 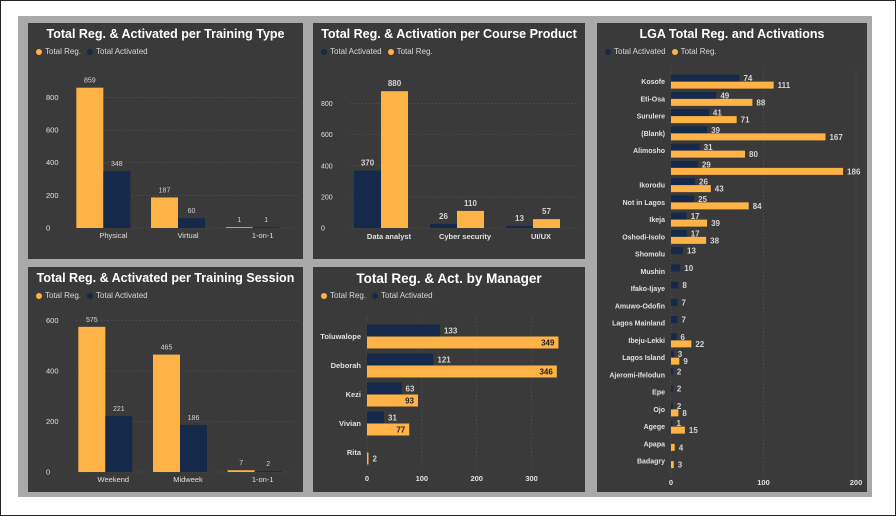 I want to click on data-label: 349, so click(x=548, y=343).